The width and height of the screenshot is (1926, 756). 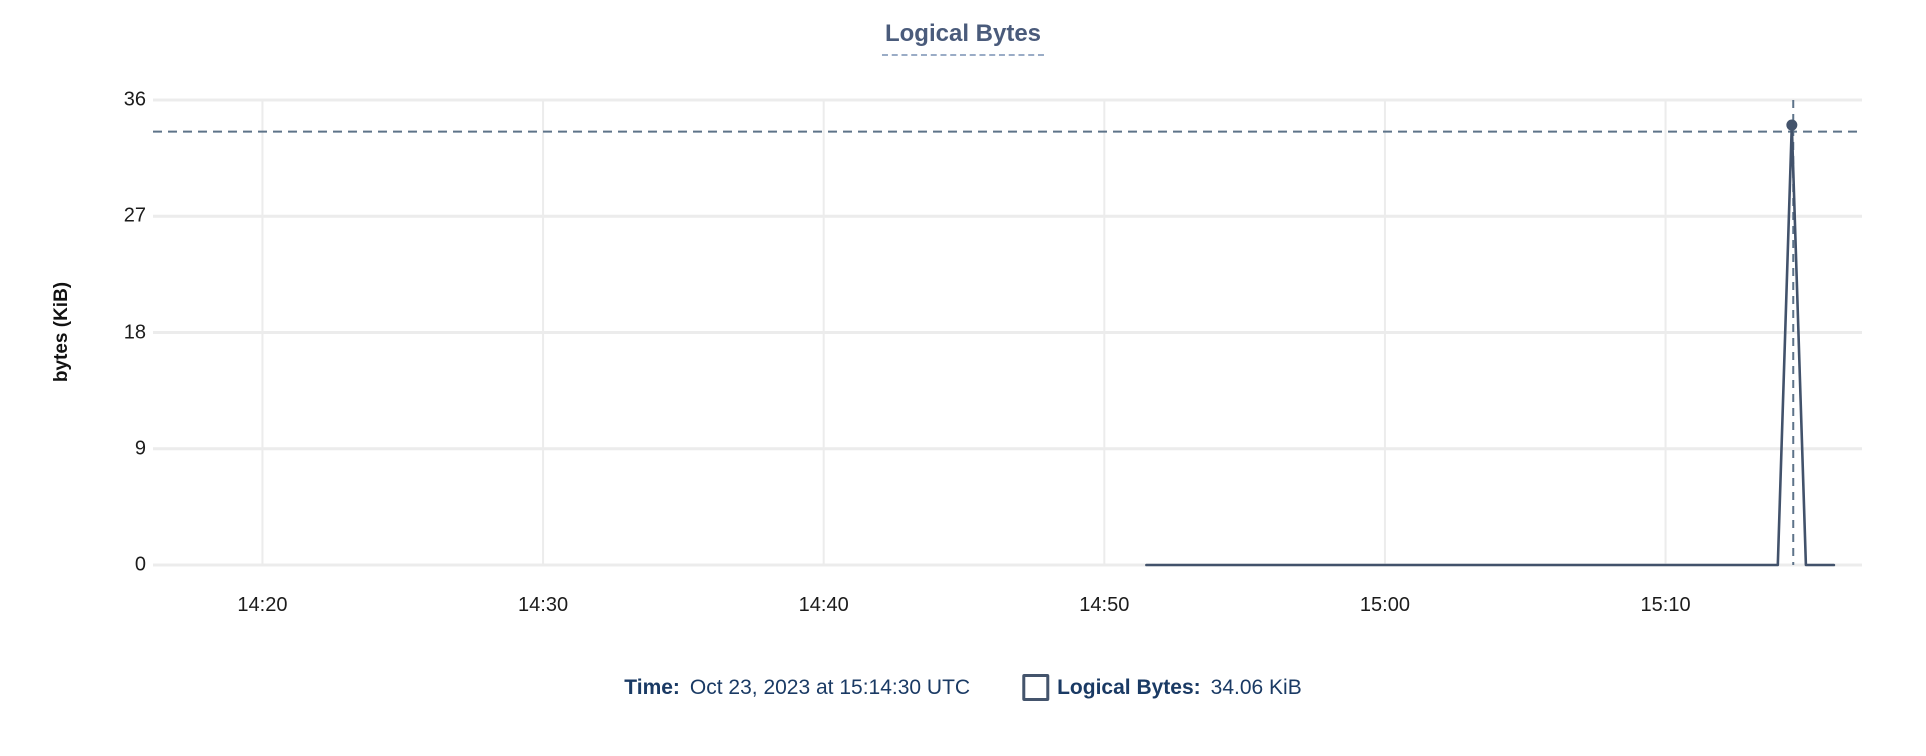 I want to click on x-tick-label: 14:20, so click(x=262, y=605).